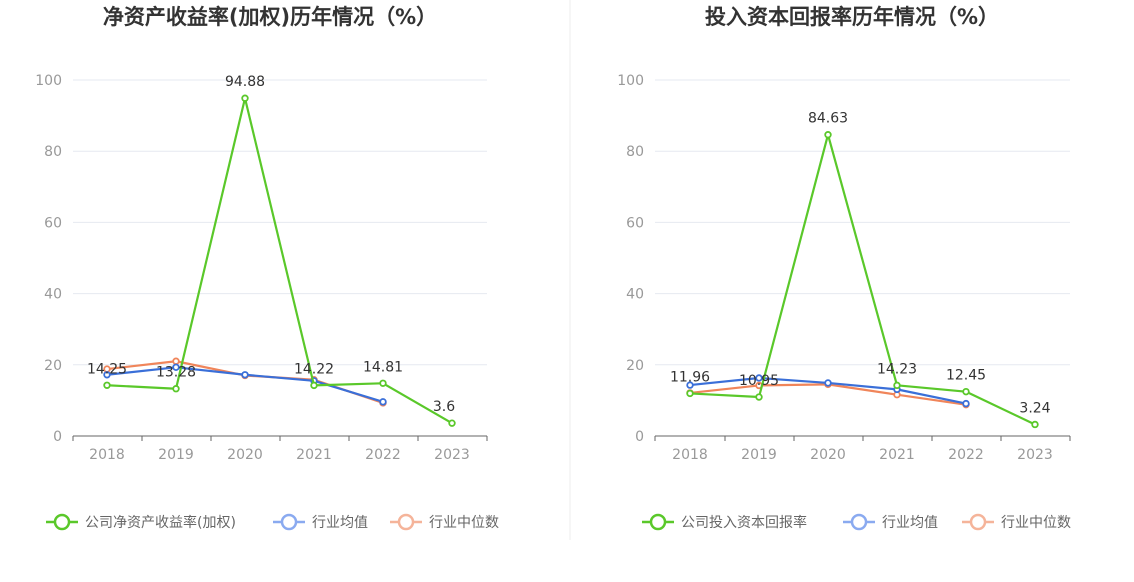 The width and height of the screenshot is (1134, 582). I want to click on data-label: 14.22, so click(314, 369).